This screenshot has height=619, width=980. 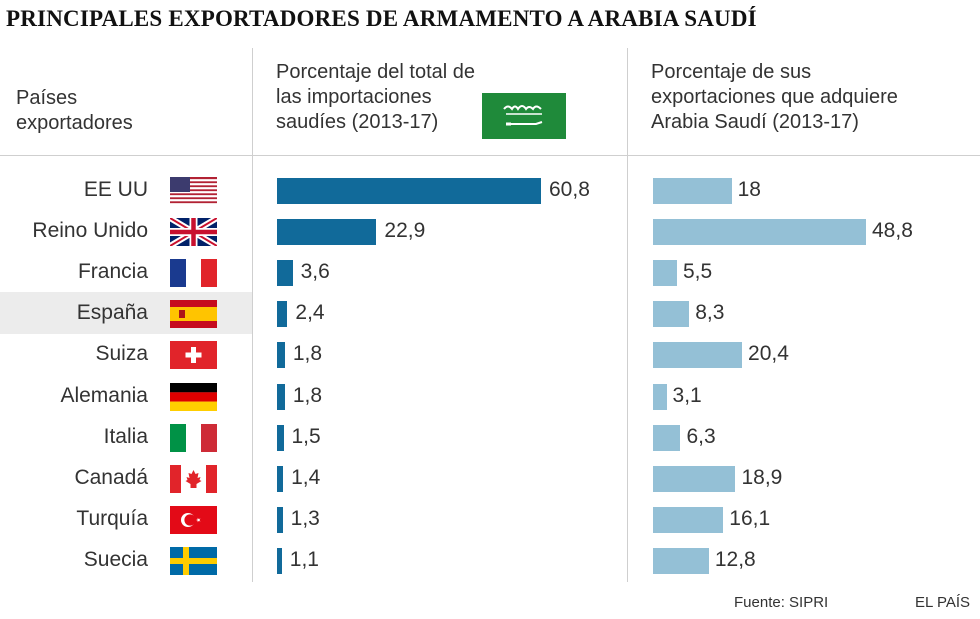 I want to click on italy-flag-icon, so click(x=193, y=437).